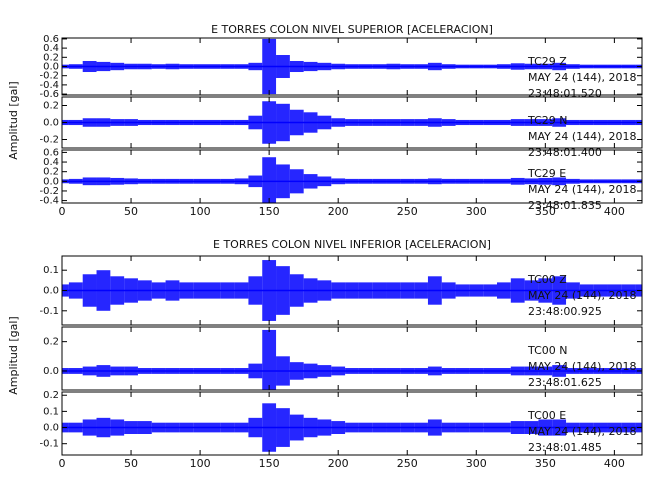 The width and height of the screenshot is (650, 500). I want to click on trace-label: 23:48:01.520, so click(565, 93).